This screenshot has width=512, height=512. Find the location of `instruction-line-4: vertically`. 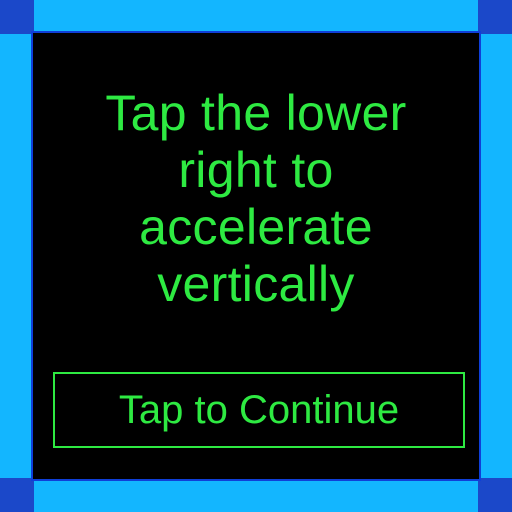

instruction-line-4: vertically is located at coordinates (256, 284).